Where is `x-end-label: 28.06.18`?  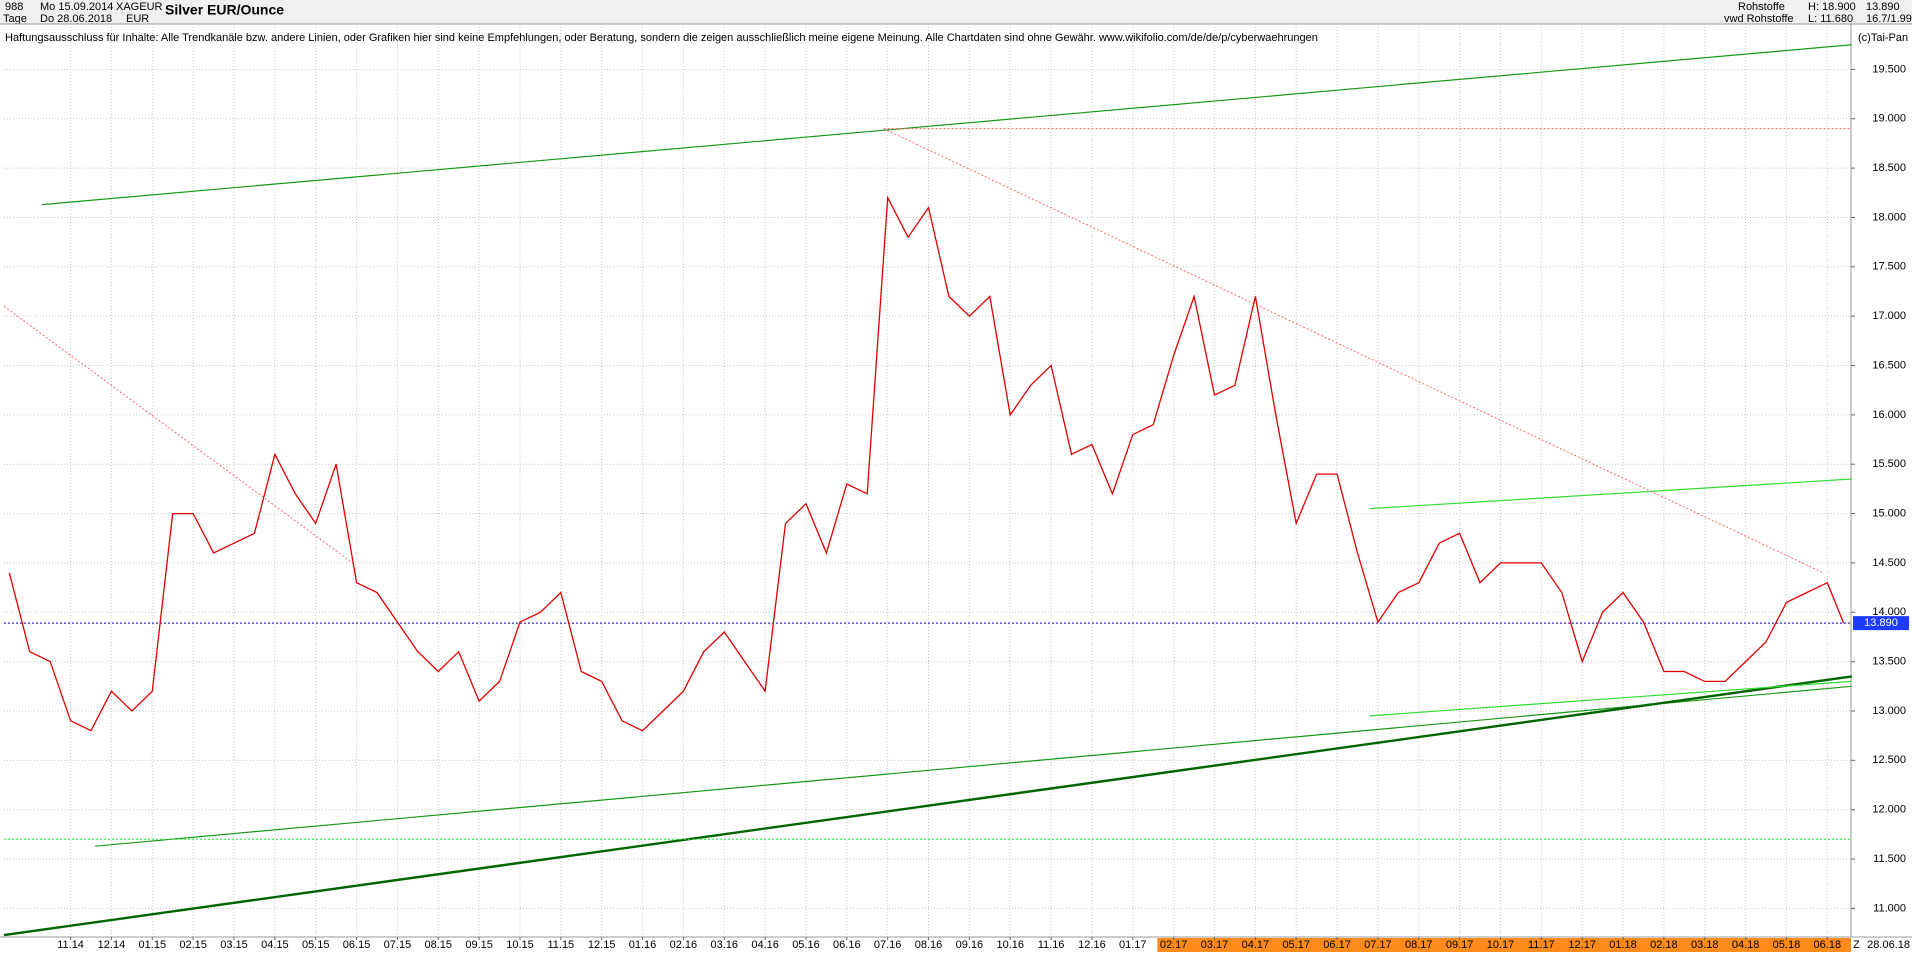
x-end-label: 28.06.18 is located at coordinates (1888, 945).